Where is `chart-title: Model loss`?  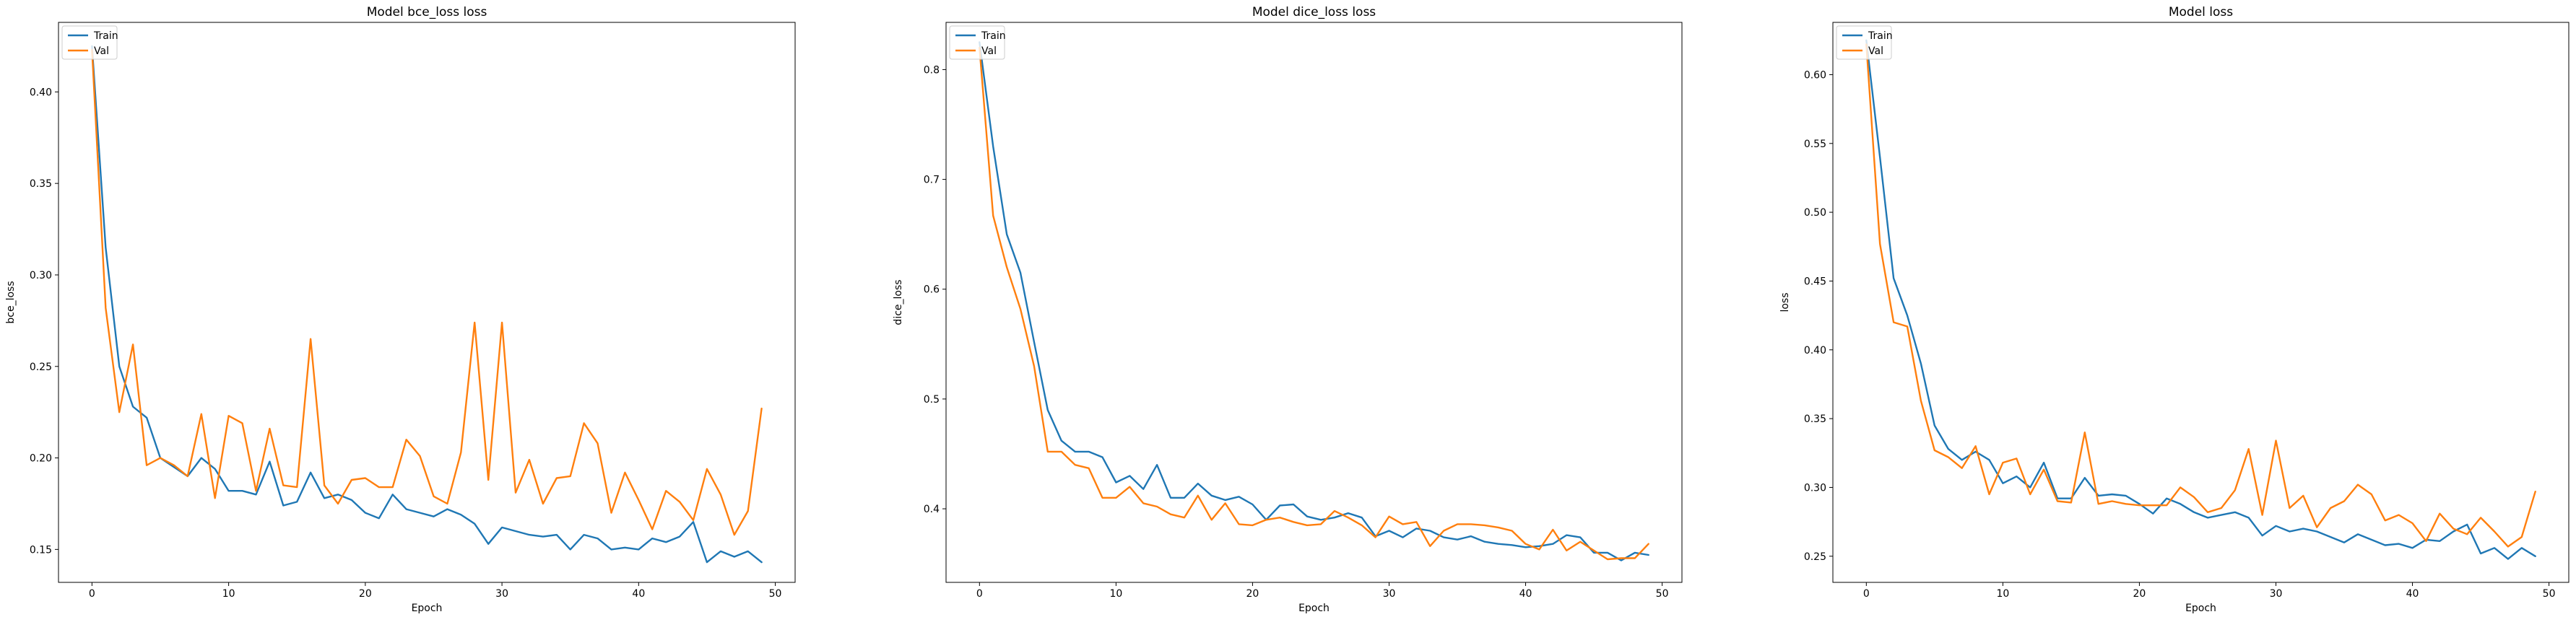
chart-title: Model loss is located at coordinates (2201, 12).